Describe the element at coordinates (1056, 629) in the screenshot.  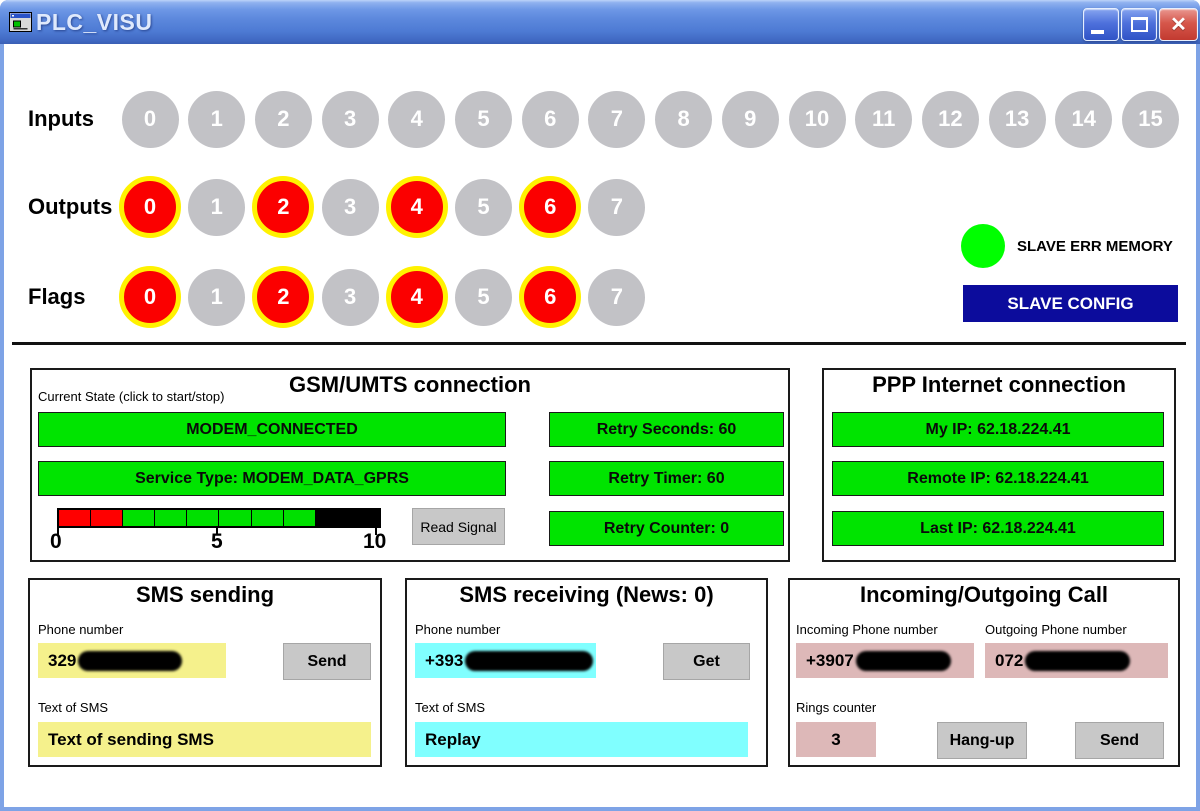
I see `outgoing-phone-label: Outgoing Phone number` at that location.